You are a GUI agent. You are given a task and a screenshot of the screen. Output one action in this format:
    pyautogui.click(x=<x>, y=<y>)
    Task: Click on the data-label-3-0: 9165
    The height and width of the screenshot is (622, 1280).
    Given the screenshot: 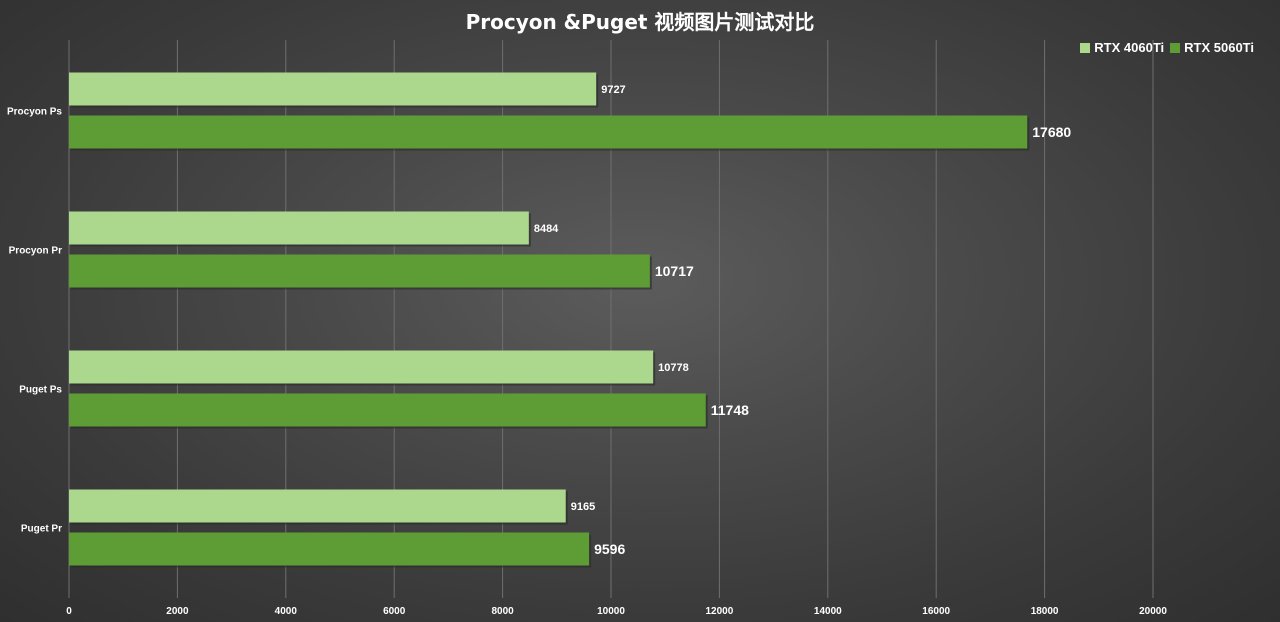 What is the action you would take?
    pyautogui.click(x=583, y=507)
    